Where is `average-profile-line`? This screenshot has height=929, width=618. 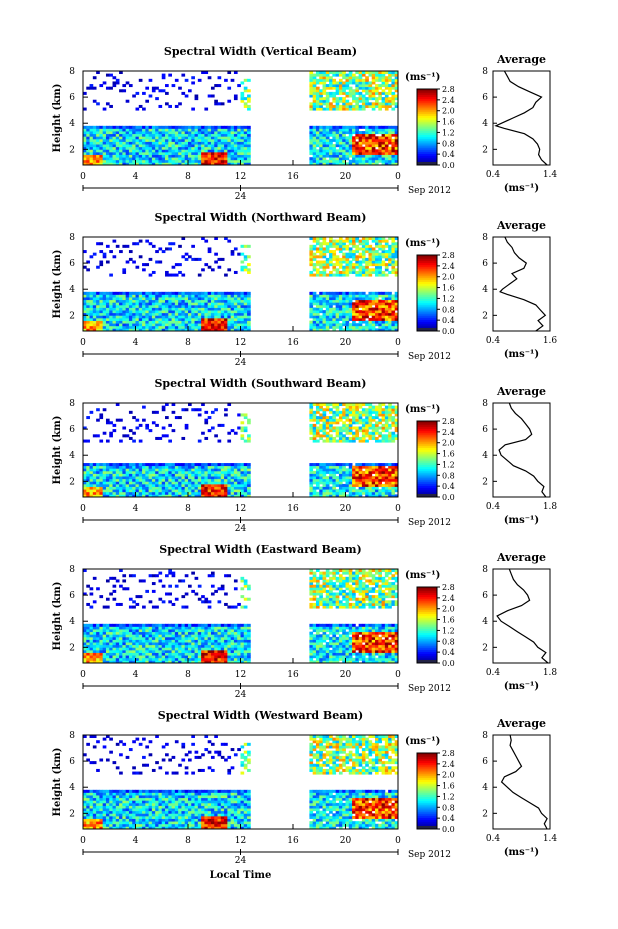 average-profile-line is located at coordinates (522, 450).